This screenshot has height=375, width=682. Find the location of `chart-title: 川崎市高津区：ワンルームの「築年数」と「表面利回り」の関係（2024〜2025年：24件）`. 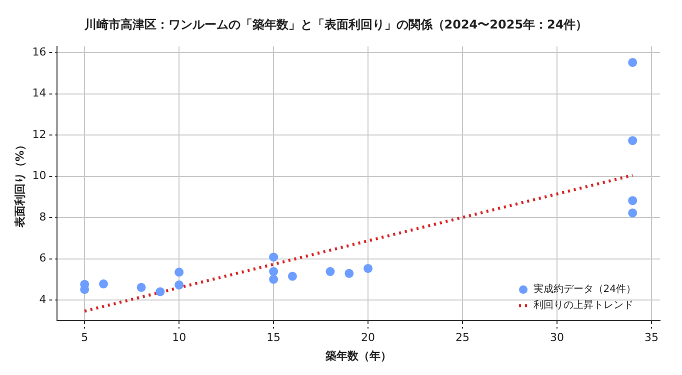

chart-title: 川崎市高津区：ワンルームの「築年数」と「表面利回り」の関係（2024〜2025年：24件） is located at coordinates (335, 24).